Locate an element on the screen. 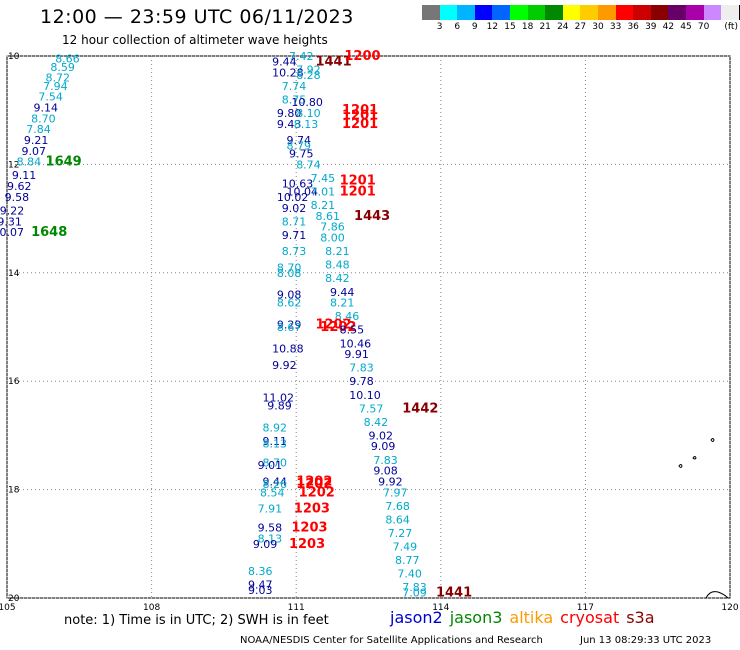 This screenshot has height=650, width=740. time-label: 1649 is located at coordinates (64, 162).